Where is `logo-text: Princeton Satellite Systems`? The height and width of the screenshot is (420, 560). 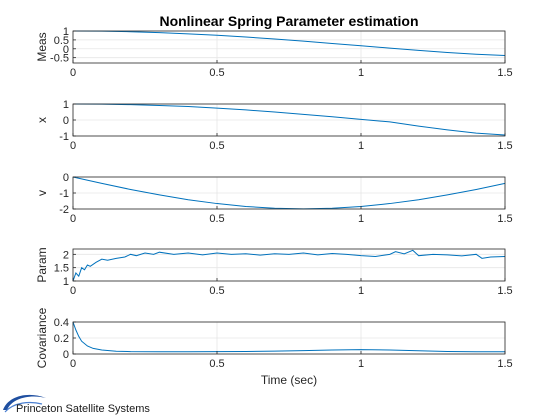
logo-text: Princeton Satellite Systems is located at coordinates (83, 409).